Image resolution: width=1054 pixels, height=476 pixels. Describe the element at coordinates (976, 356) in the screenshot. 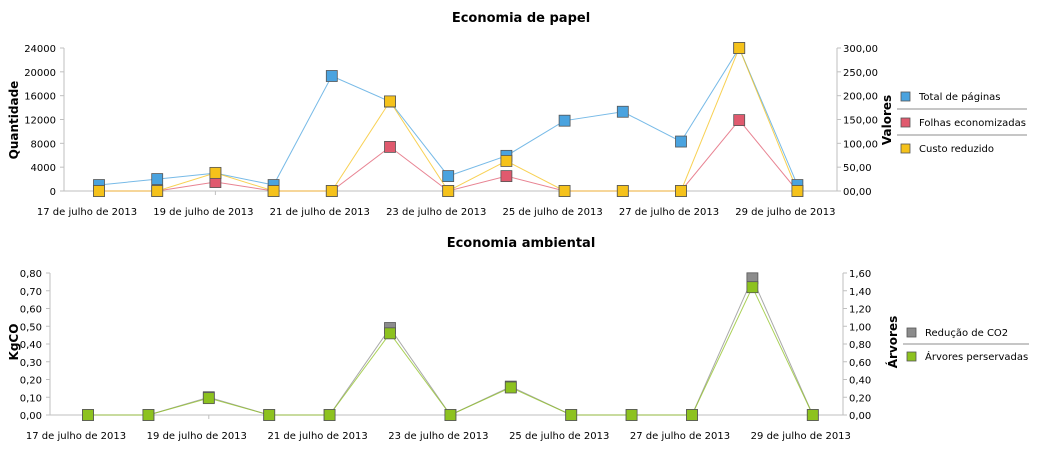

I see `legend-label: Árvores perservadas` at that location.